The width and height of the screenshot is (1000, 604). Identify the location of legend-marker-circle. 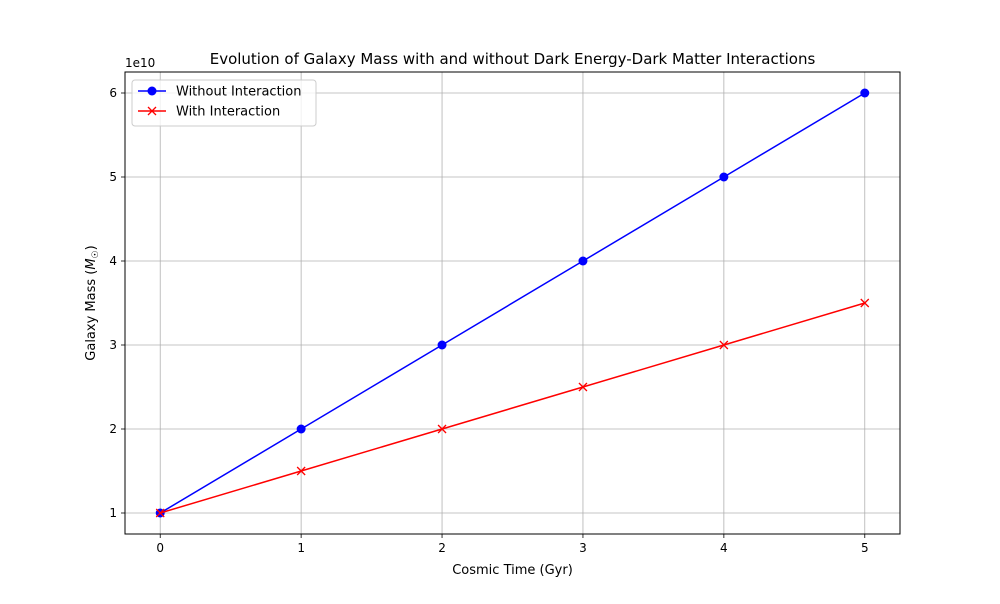
(152, 91).